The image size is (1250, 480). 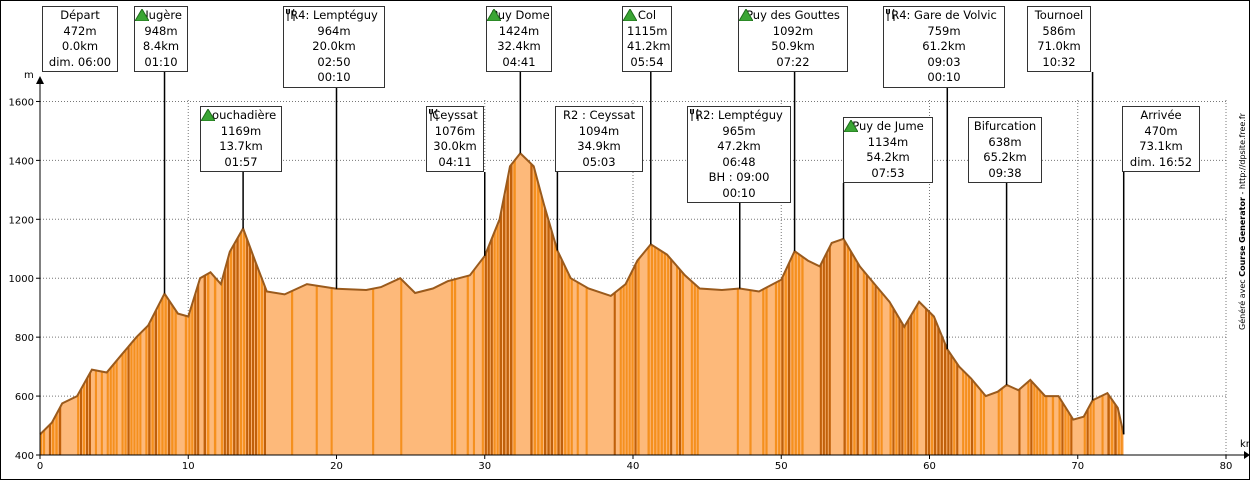 I want to click on waypoint-box-4: Ceyssat 1076m 30.0km 04:11, so click(x=455, y=139).